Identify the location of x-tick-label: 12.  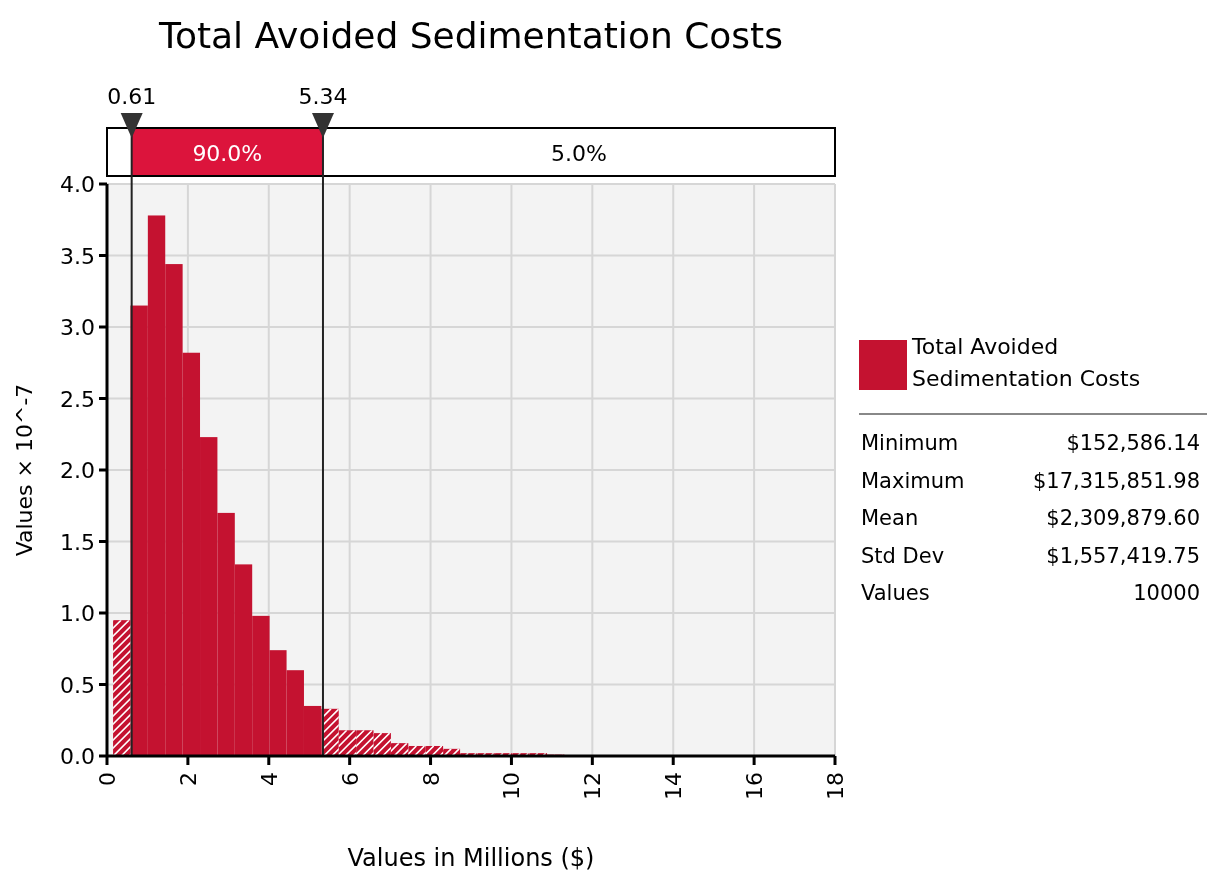
(593, 786).